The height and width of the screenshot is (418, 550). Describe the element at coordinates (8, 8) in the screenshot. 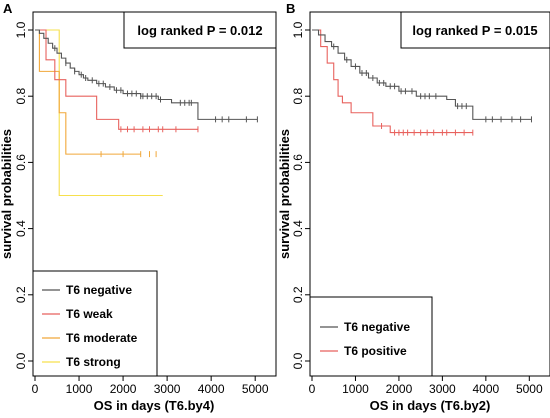

I see `panel-letter: A` at that location.